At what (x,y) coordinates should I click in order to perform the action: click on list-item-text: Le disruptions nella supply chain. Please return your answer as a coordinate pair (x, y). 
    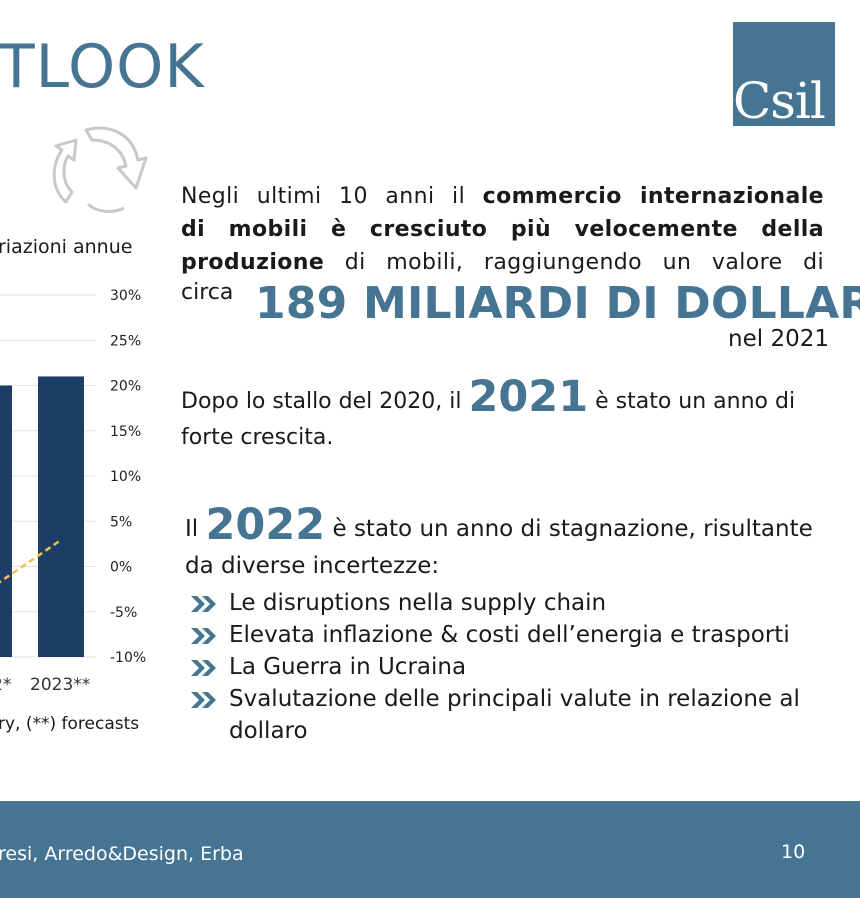
    Looking at the image, I should click on (418, 603).